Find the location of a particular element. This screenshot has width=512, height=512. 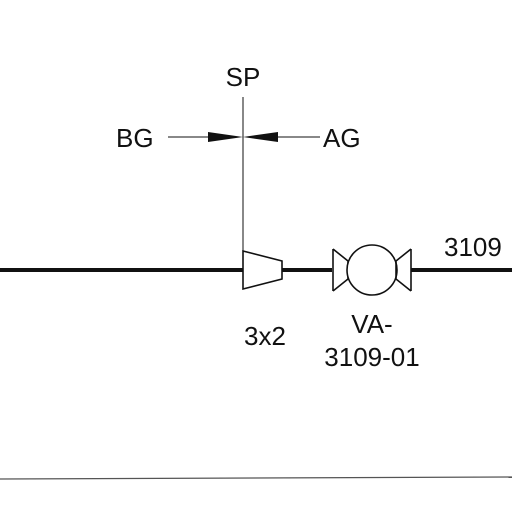

line-number-label: 3109 is located at coordinates (473, 247).